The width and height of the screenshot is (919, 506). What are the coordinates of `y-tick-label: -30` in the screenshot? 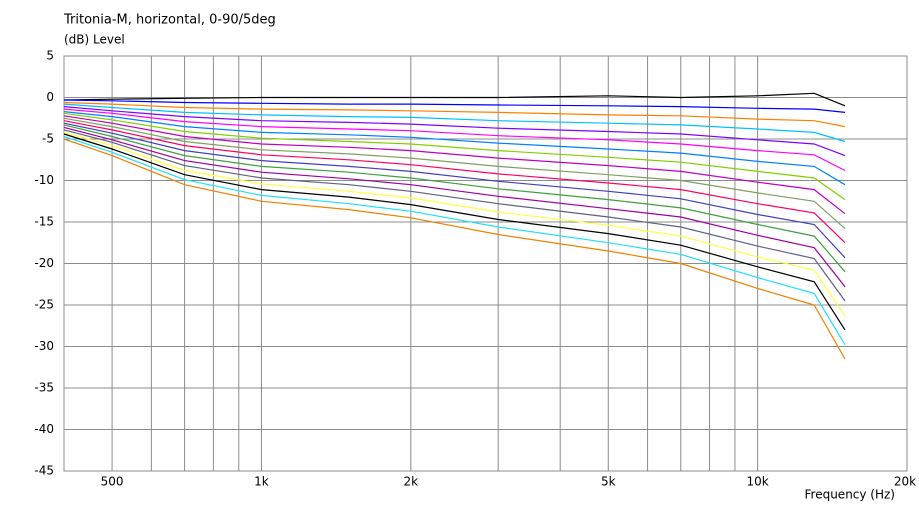 It's located at (44, 346).